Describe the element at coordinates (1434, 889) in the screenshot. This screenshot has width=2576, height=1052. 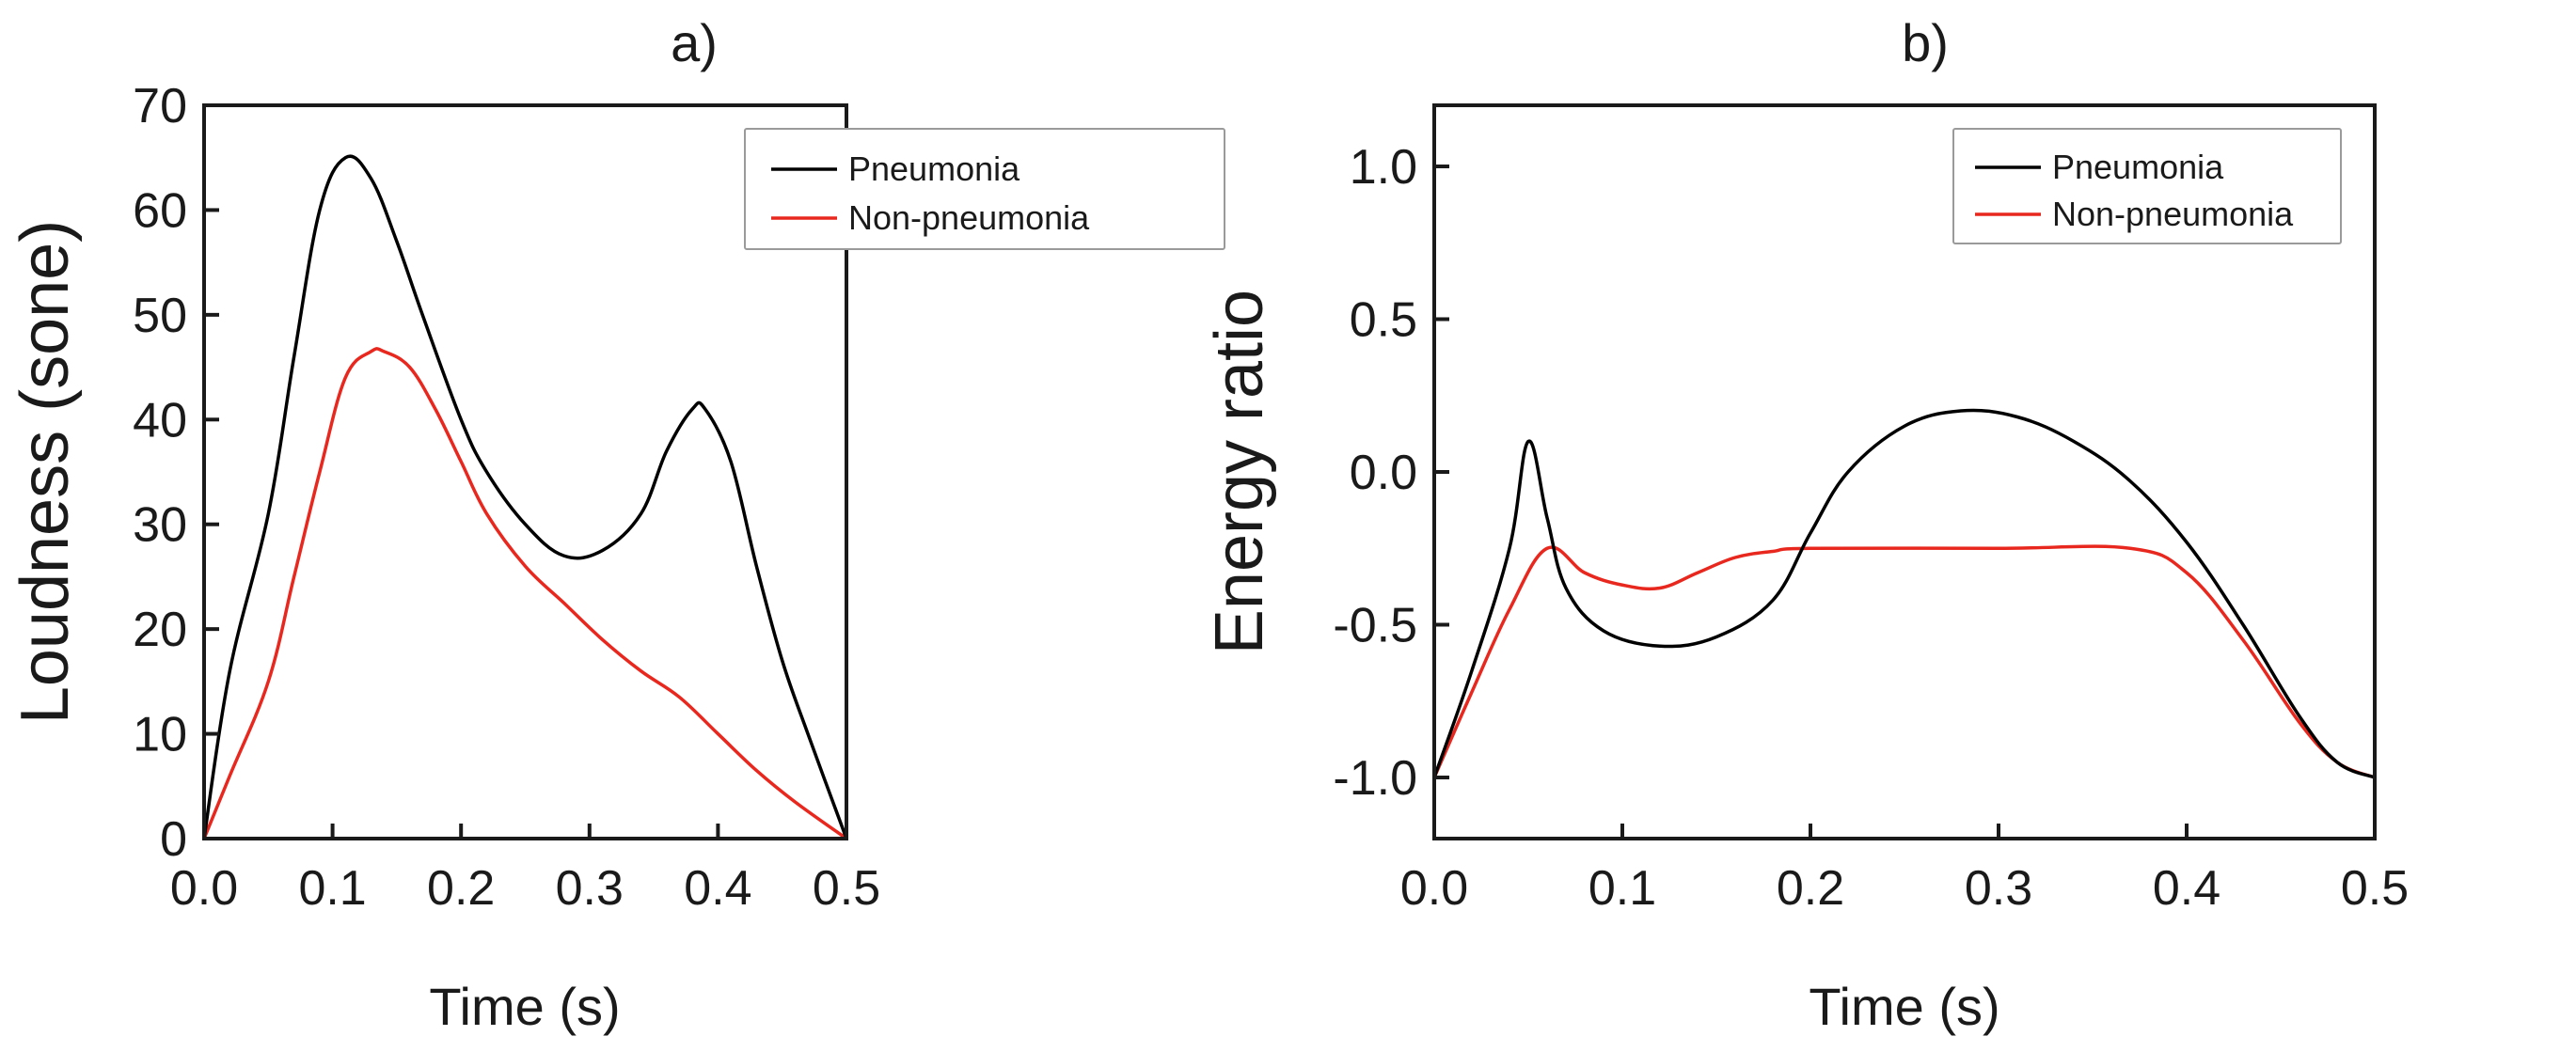
I see `panel-b-x-tick-label: 0.0` at that location.